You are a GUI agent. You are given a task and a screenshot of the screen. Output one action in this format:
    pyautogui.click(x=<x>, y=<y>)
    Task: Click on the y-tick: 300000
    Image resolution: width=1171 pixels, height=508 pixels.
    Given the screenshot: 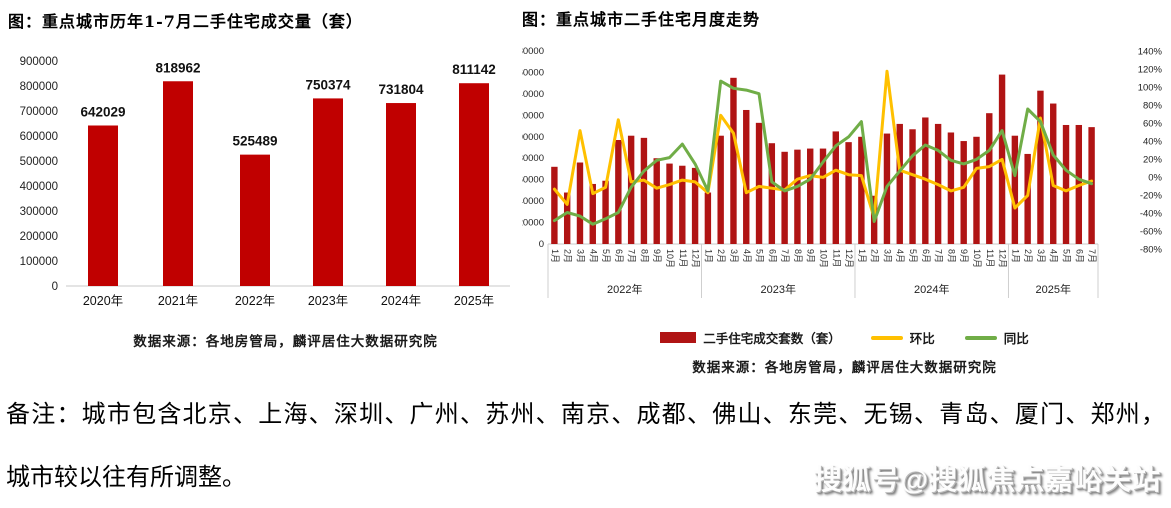 What is the action you would take?
    pyautogui.click(x=39, y=212)
    